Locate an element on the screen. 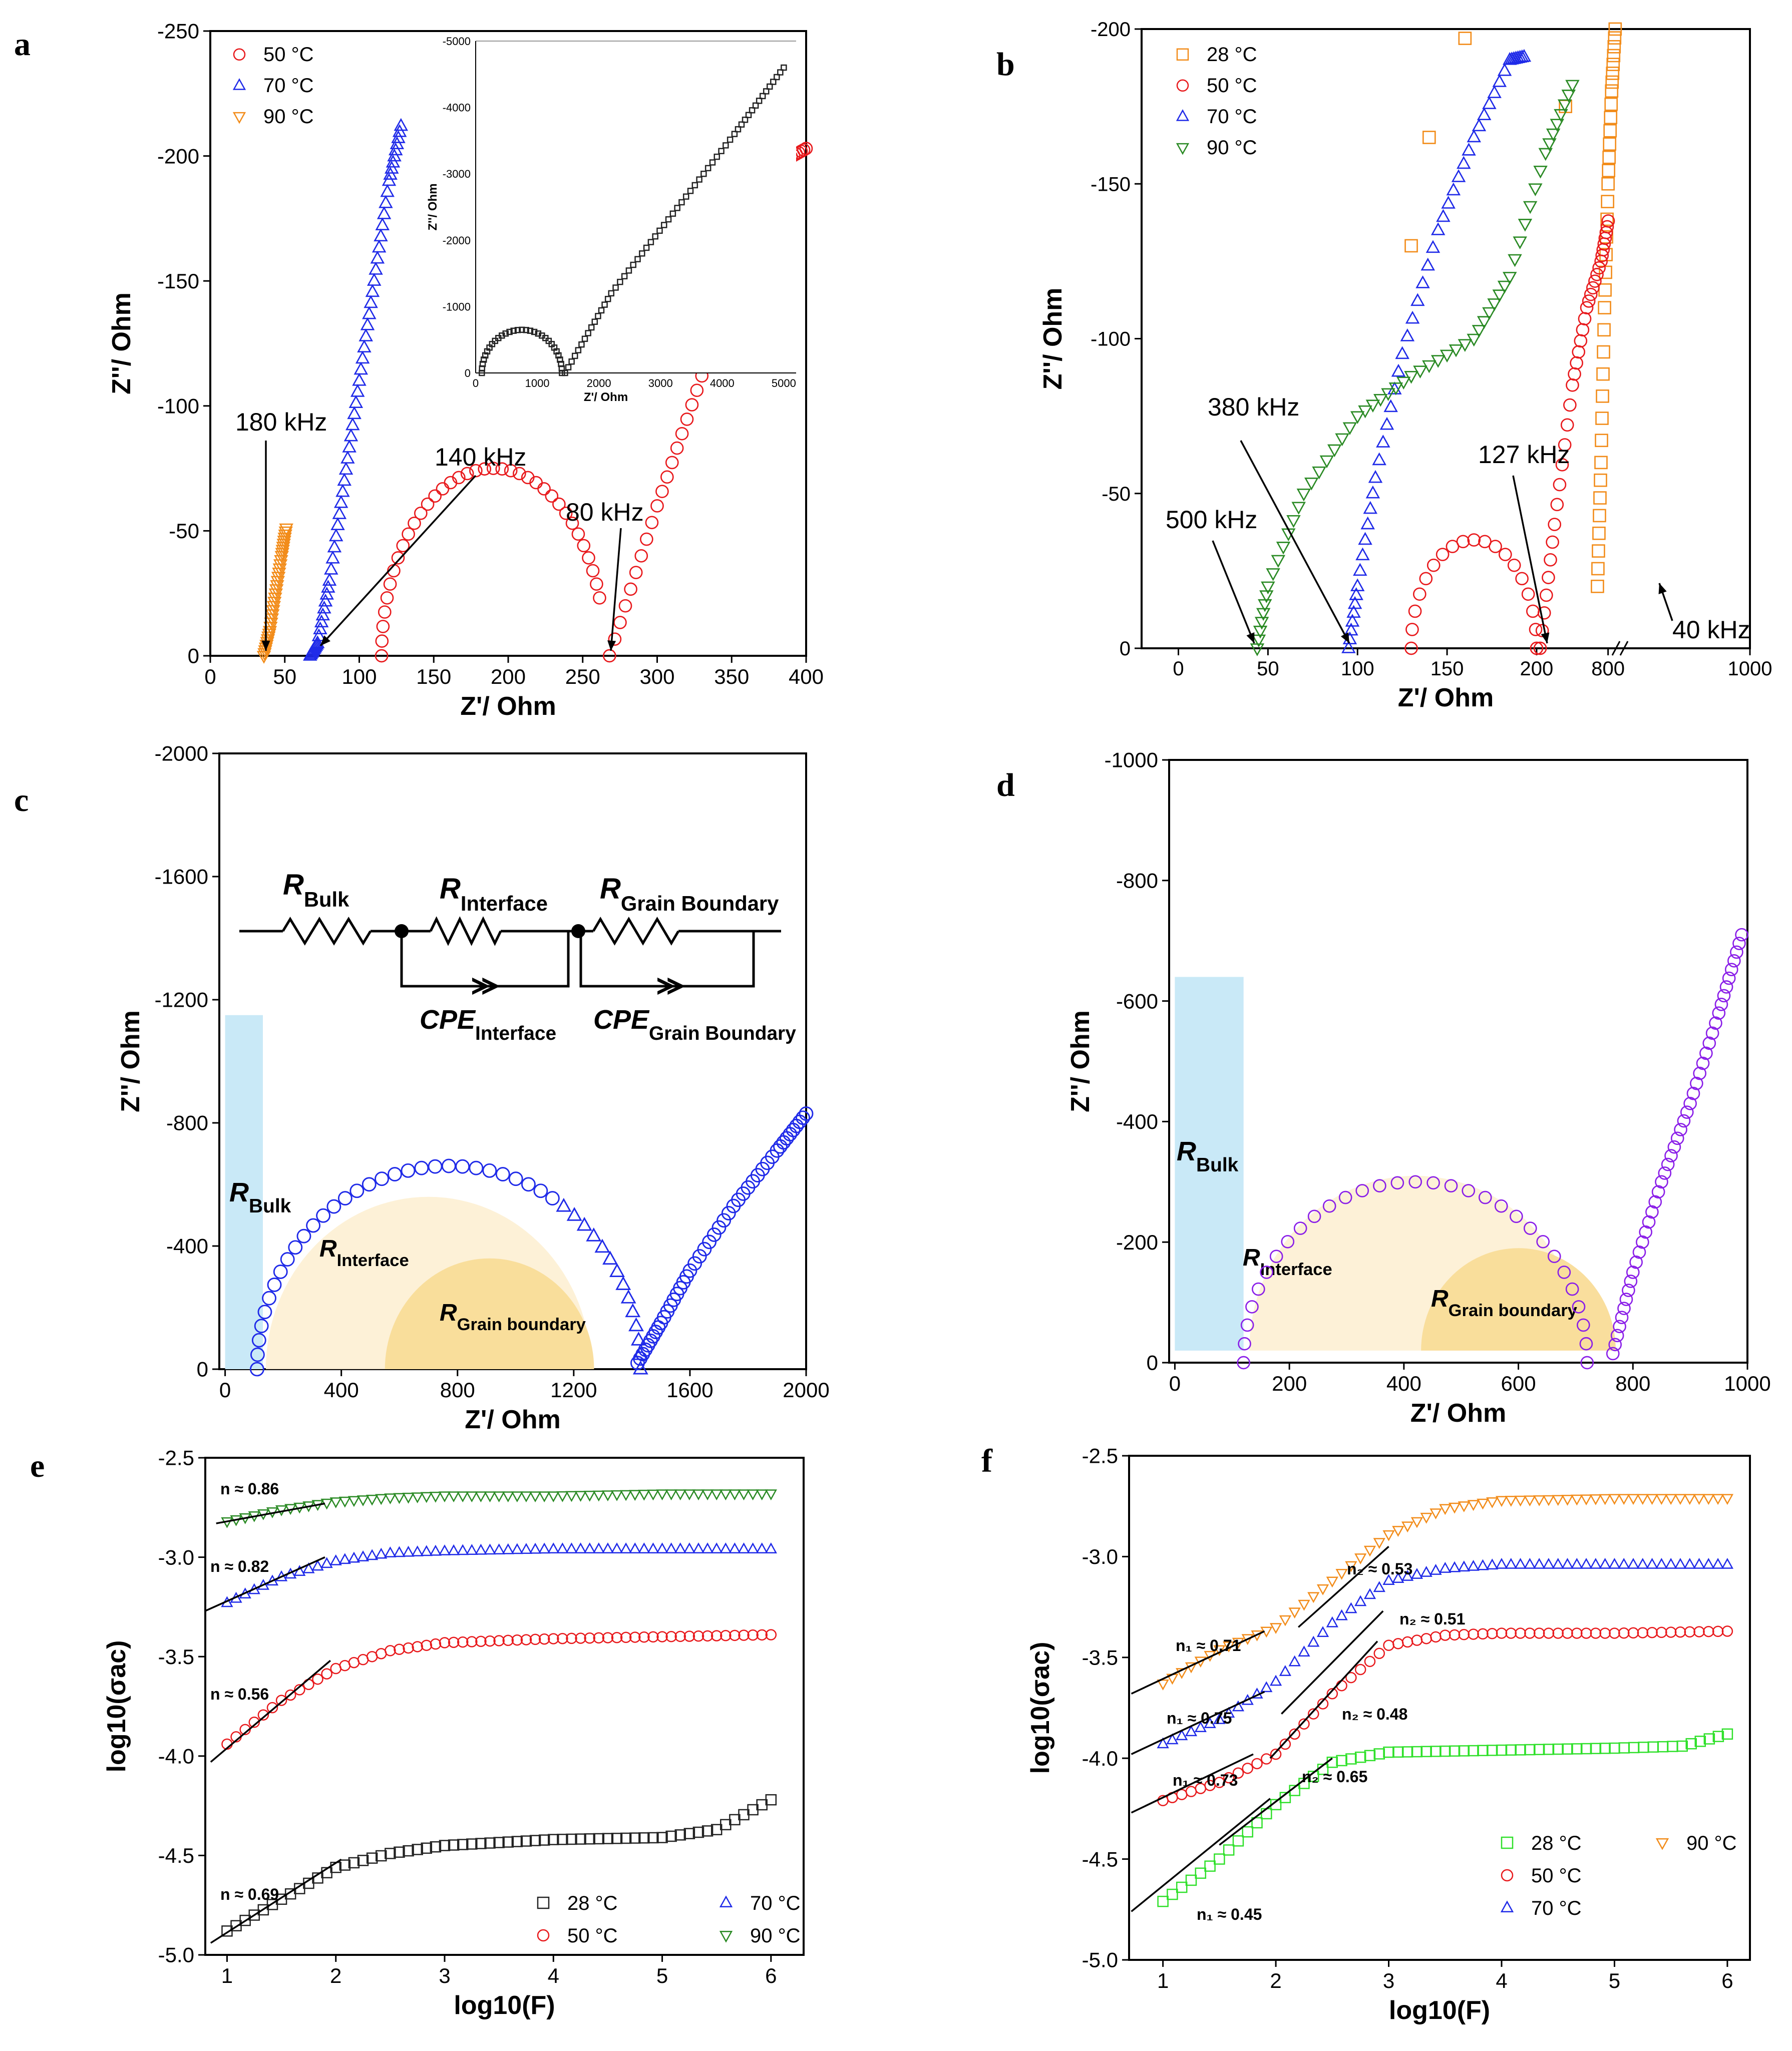  circuit-label-r-interface: RInterface is located at coordinates (494, 894).